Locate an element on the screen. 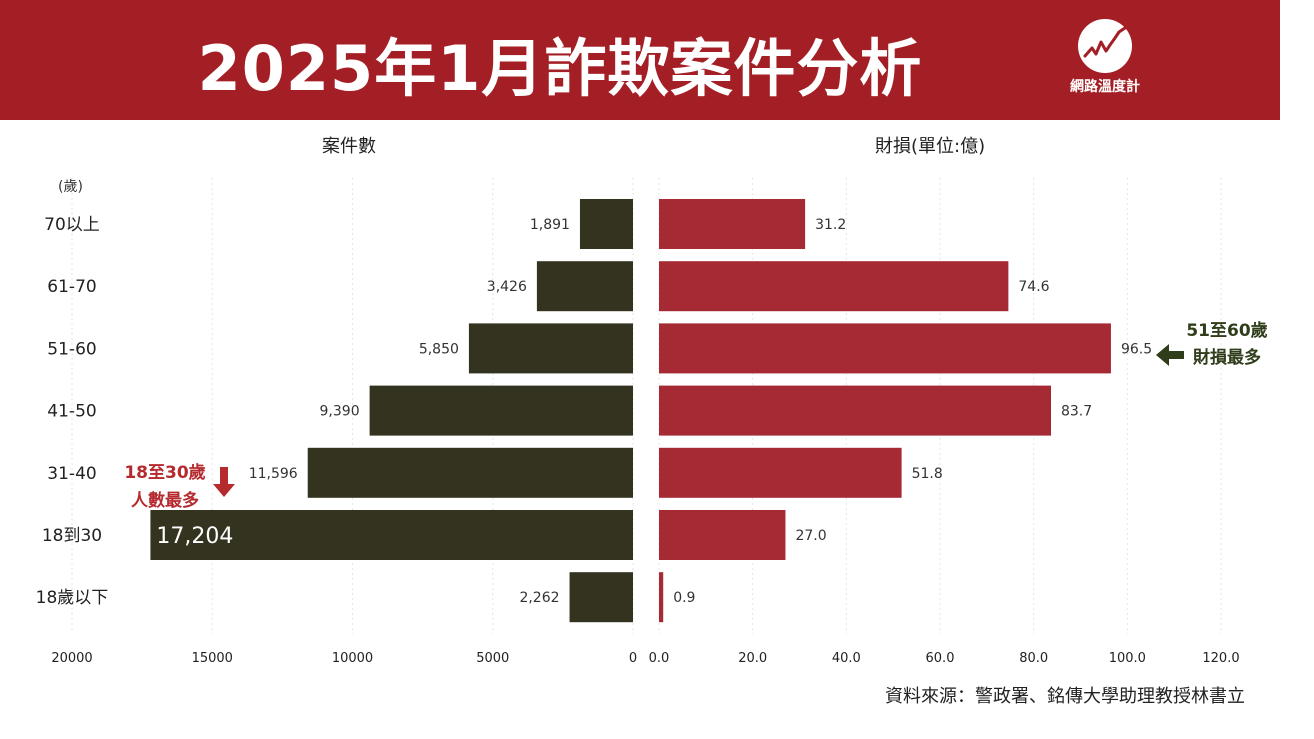 The image size is (1314, 739). category-label: 51-60 is located at coordinates (71, 349).